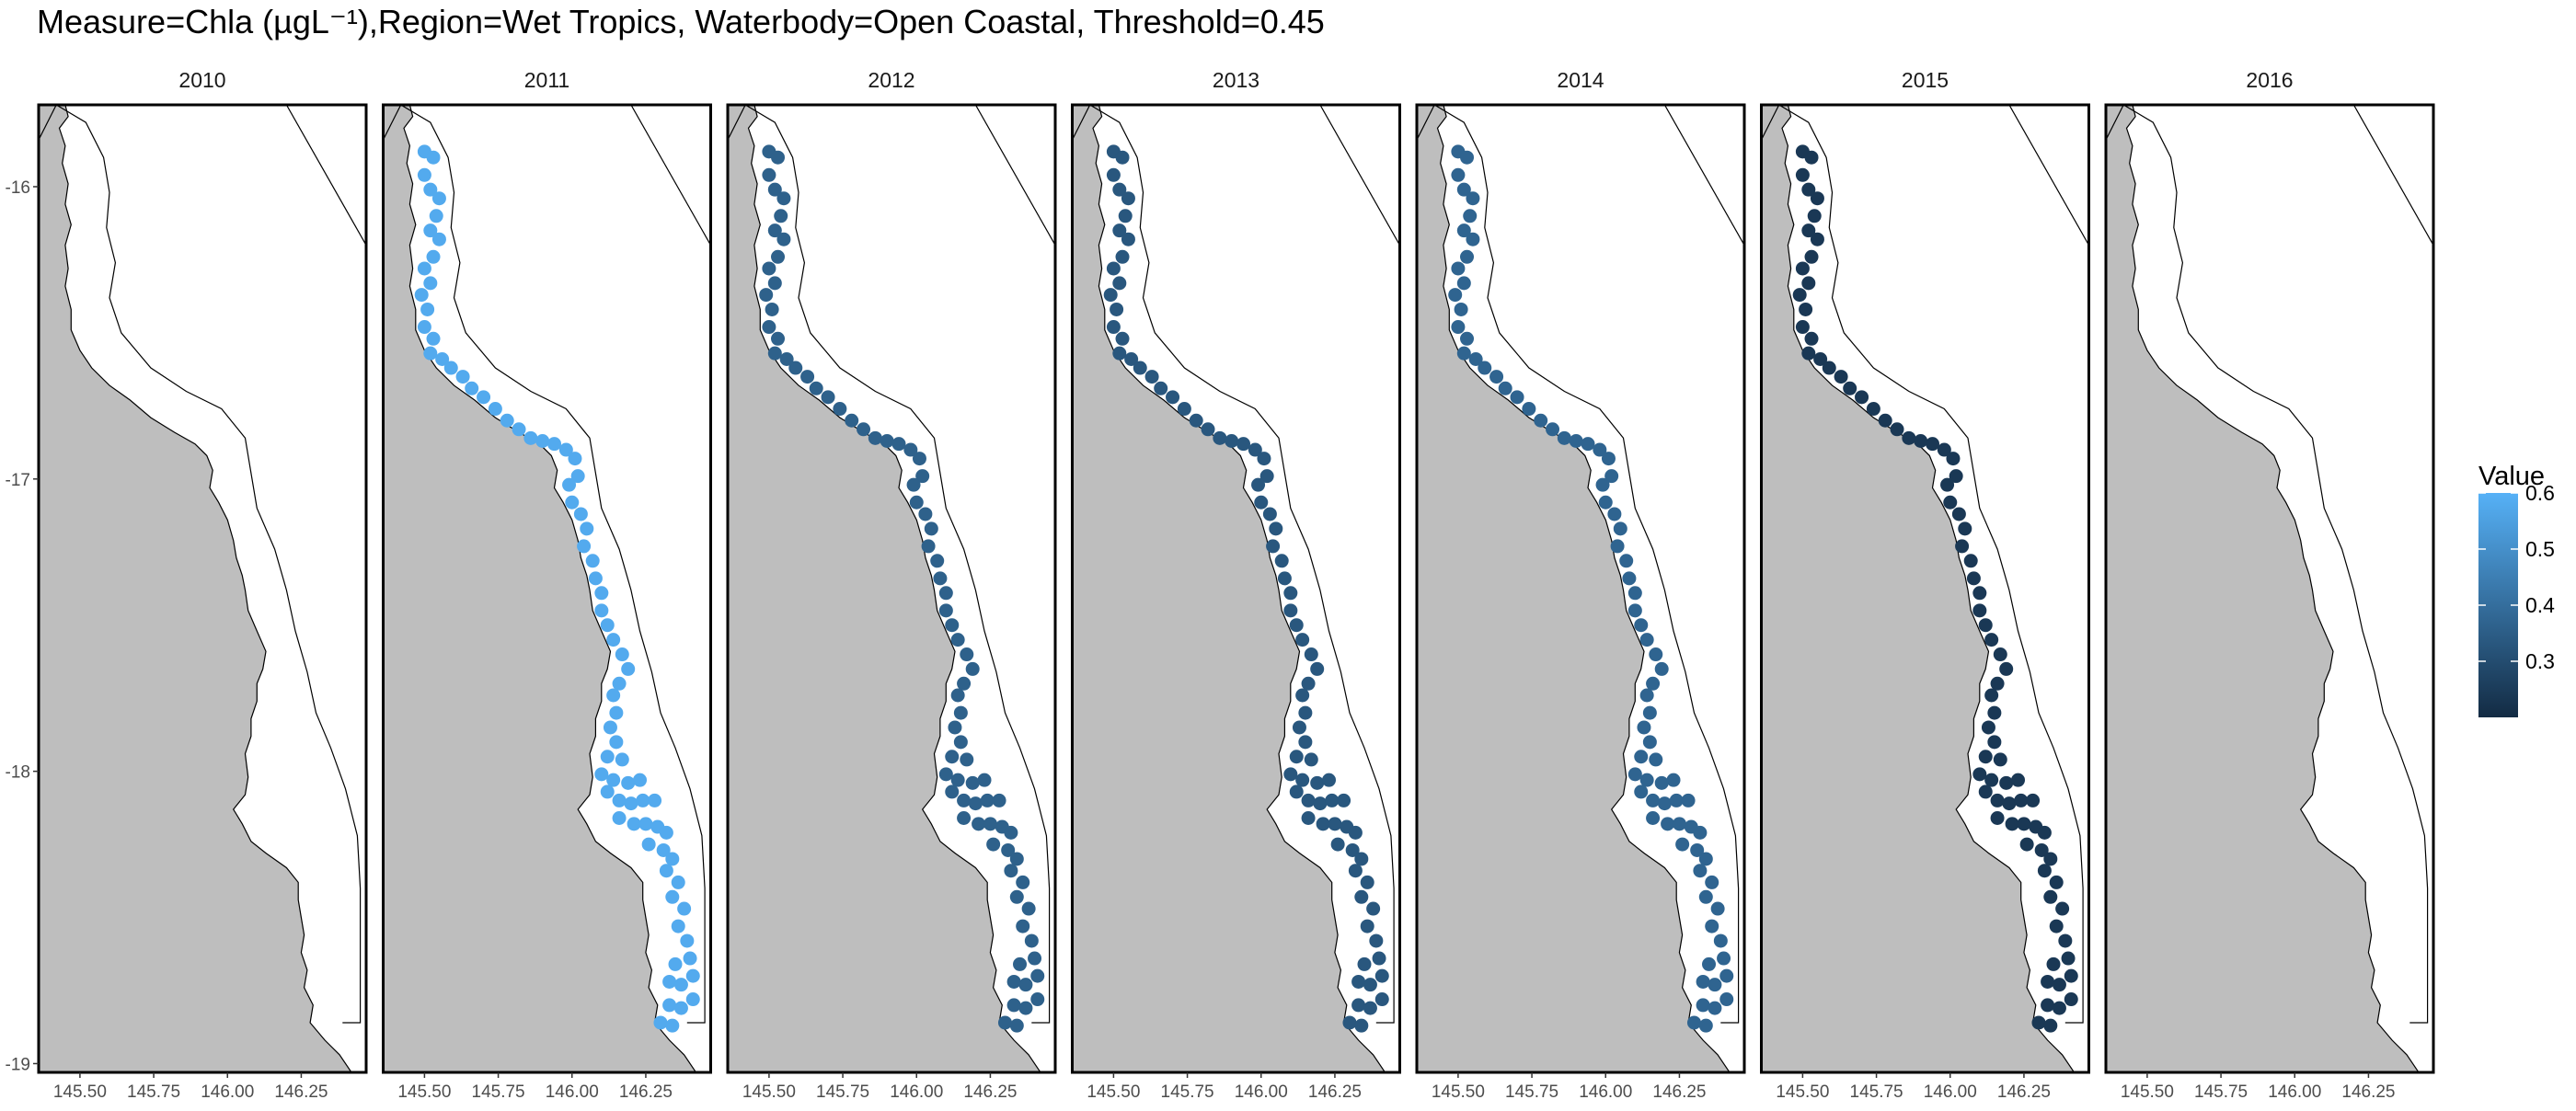 This screenshot has height=1111, width=2576. Describe the element at coordinates (891, 80) in the screenshot. I see `facet-label-2012: 2012` at that location.